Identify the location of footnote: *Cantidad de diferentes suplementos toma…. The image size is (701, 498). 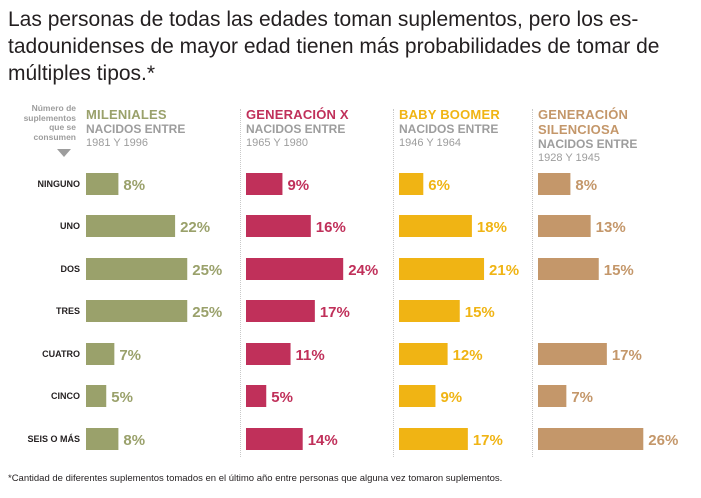
(255, 478).